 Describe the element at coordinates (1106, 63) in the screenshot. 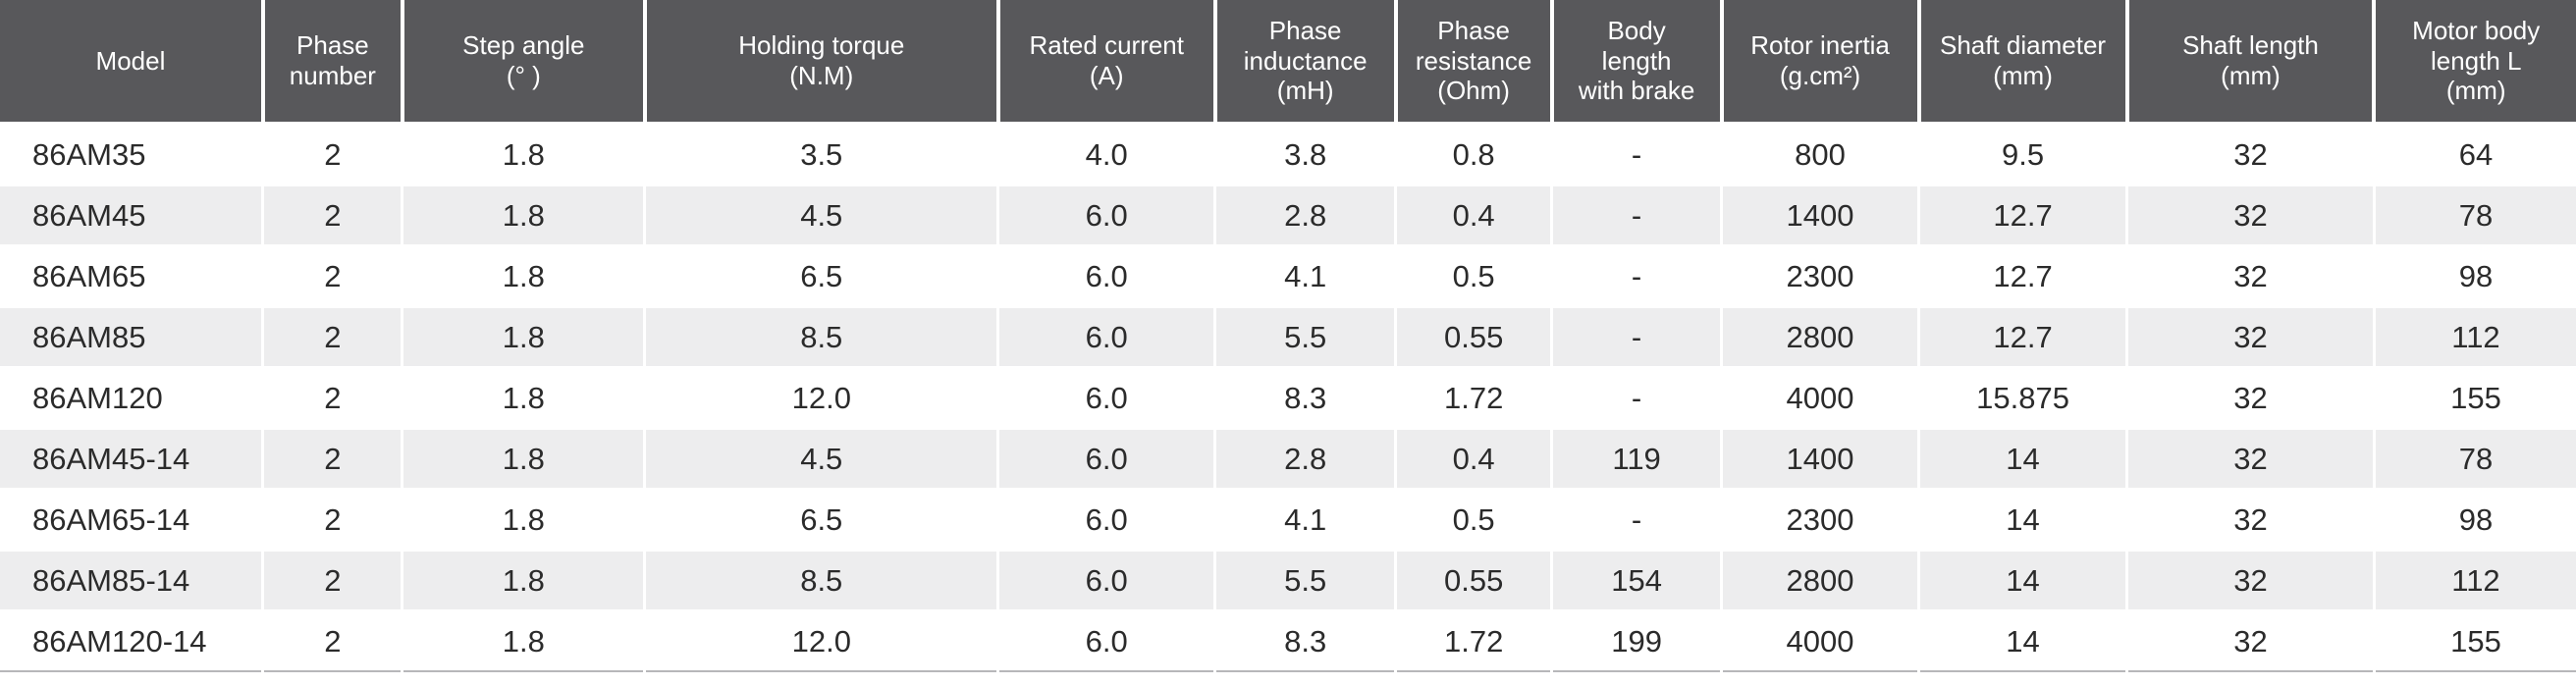

I see `column-header-rated-current: Rated current (A)` at that location.